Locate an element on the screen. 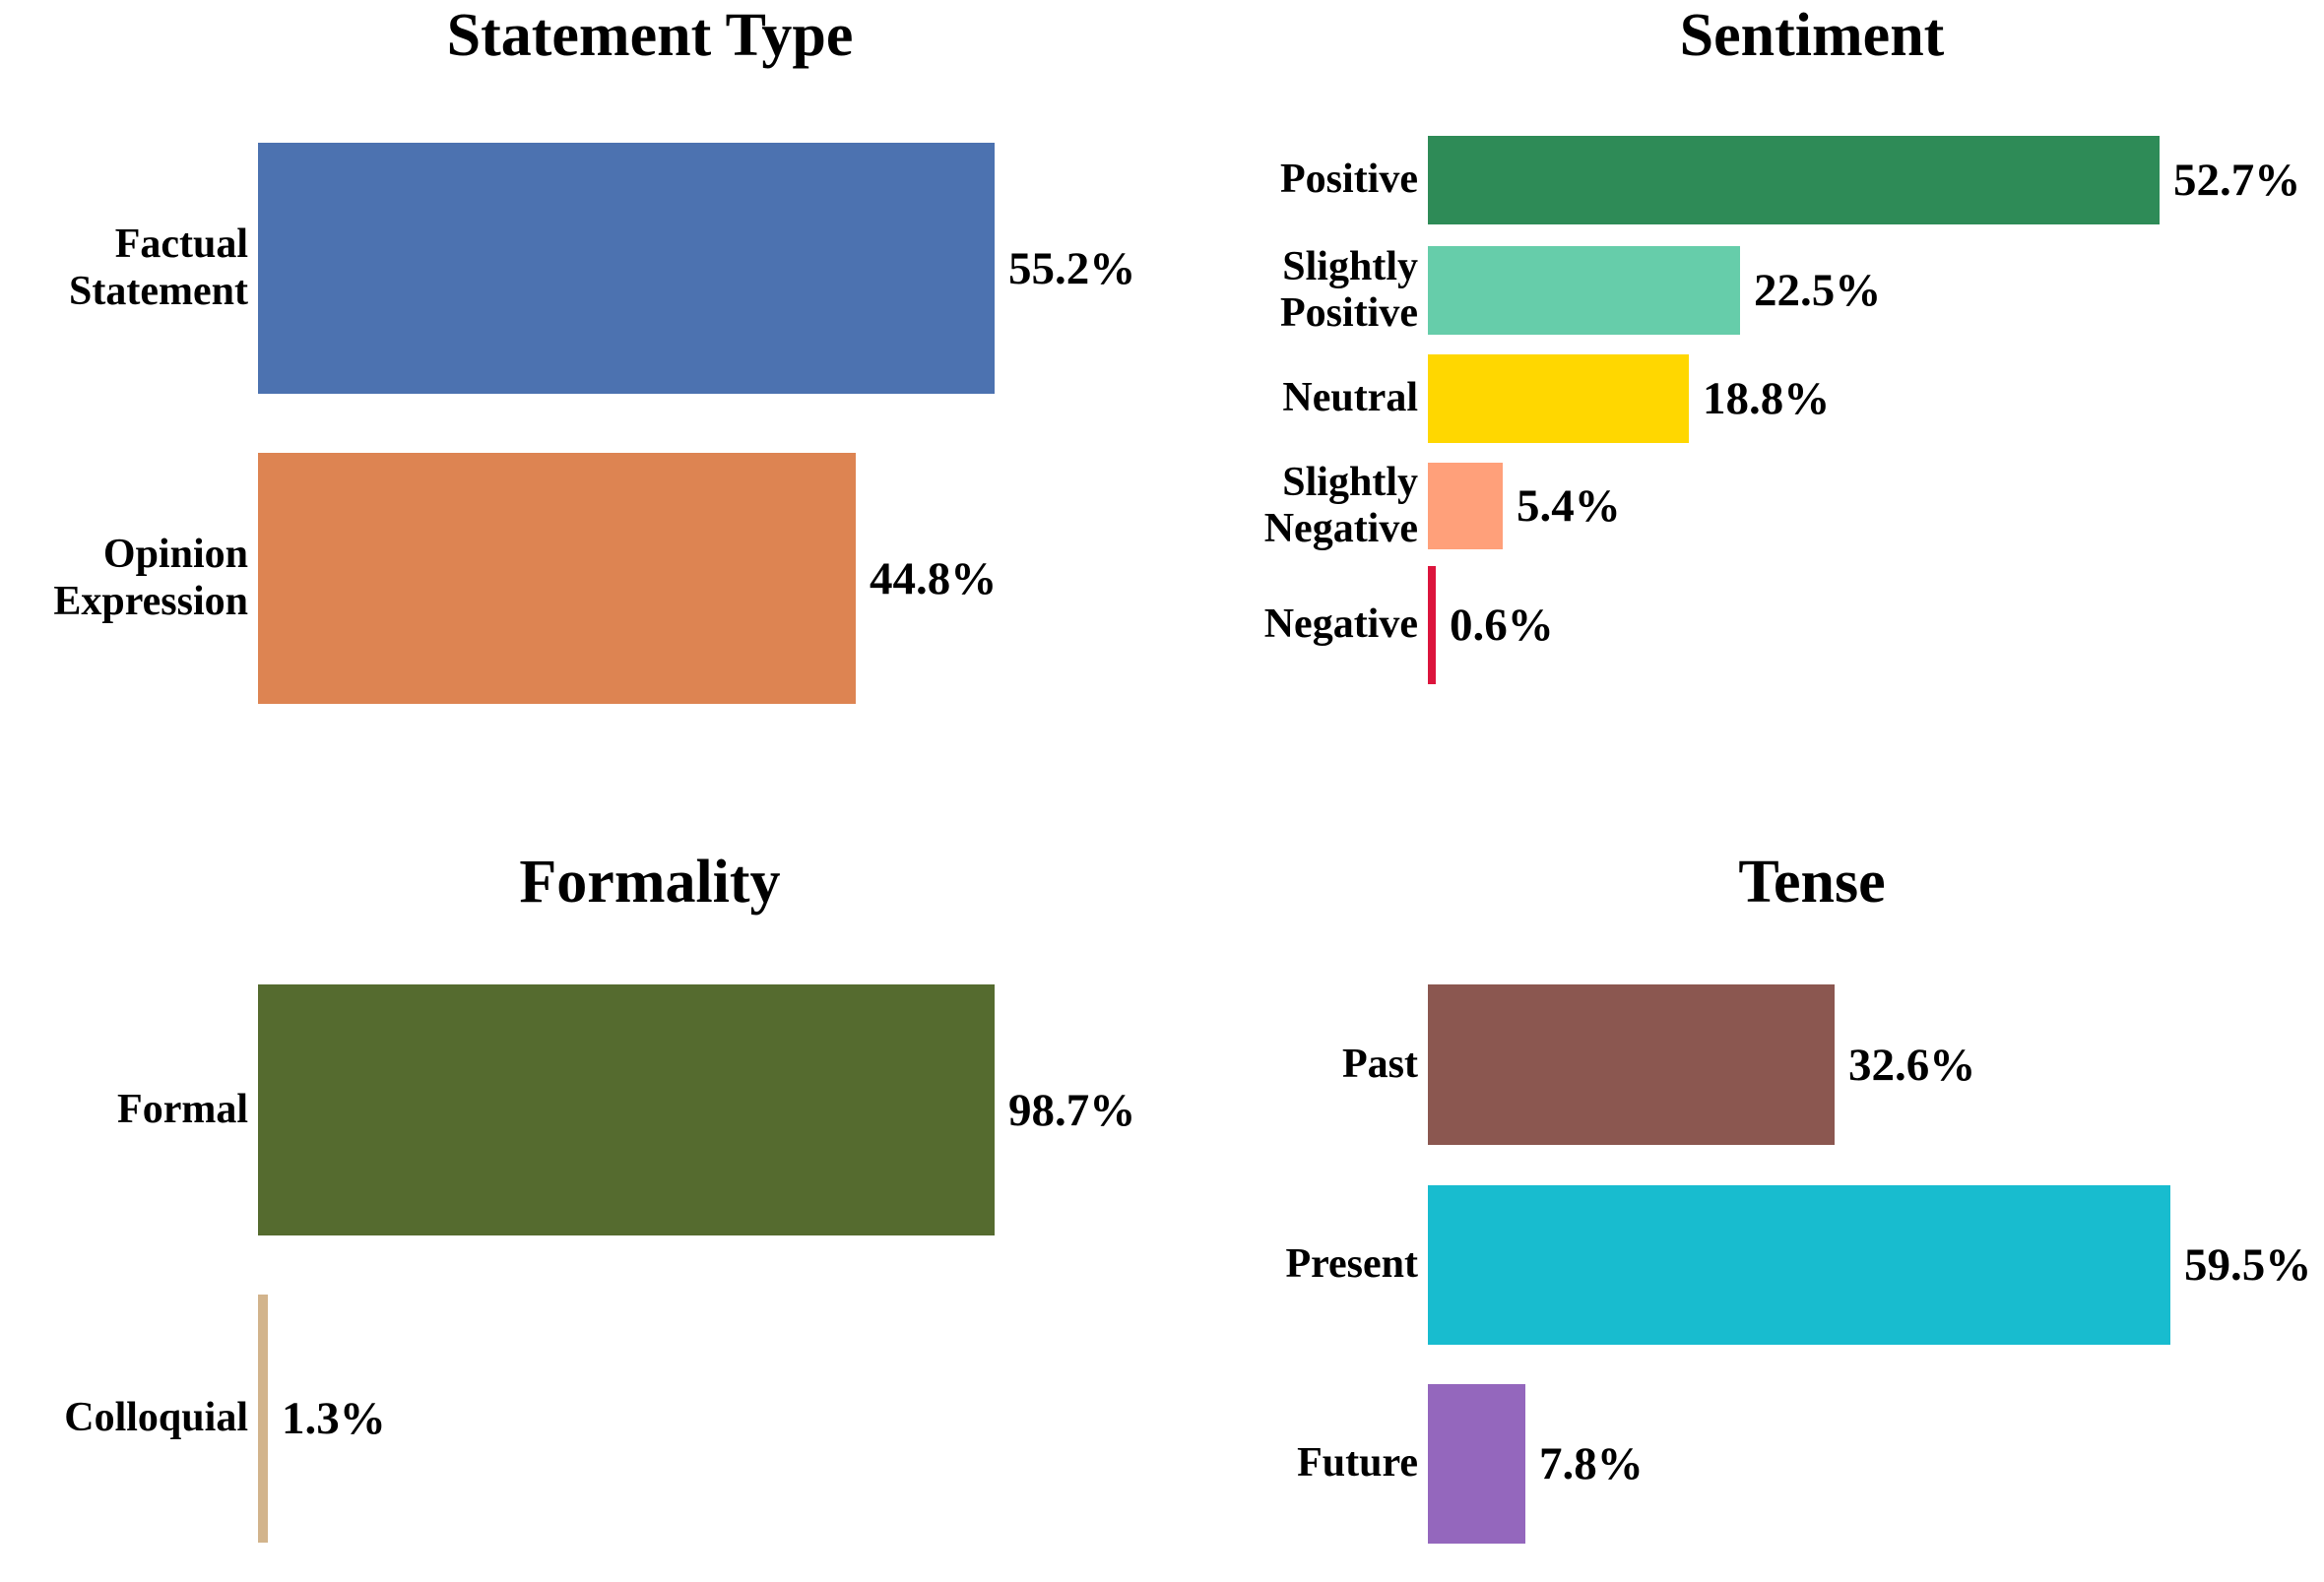 The height and width of the screenshot is (1582, 2324). value-label: 5.4% is located at coordinates (1569, 506).